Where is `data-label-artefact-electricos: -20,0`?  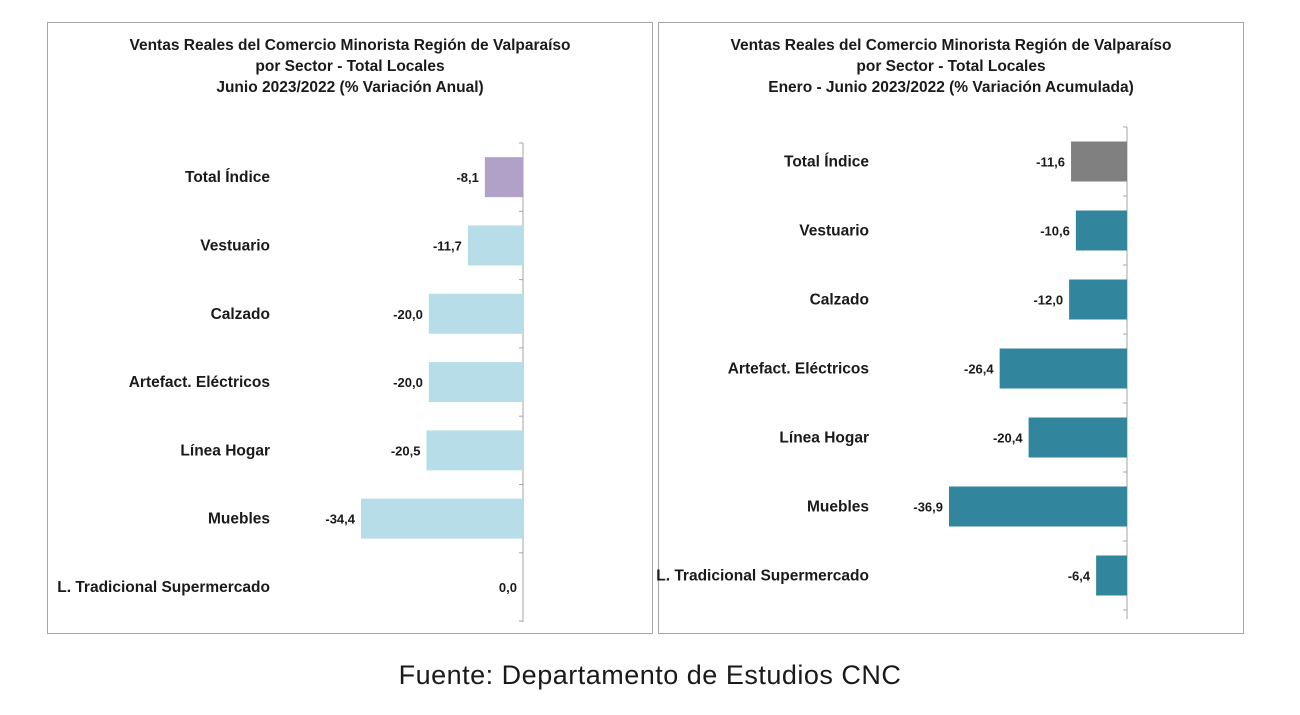
data-label-artefact-electricos: -20,0 is located at coordinates (408, 382).